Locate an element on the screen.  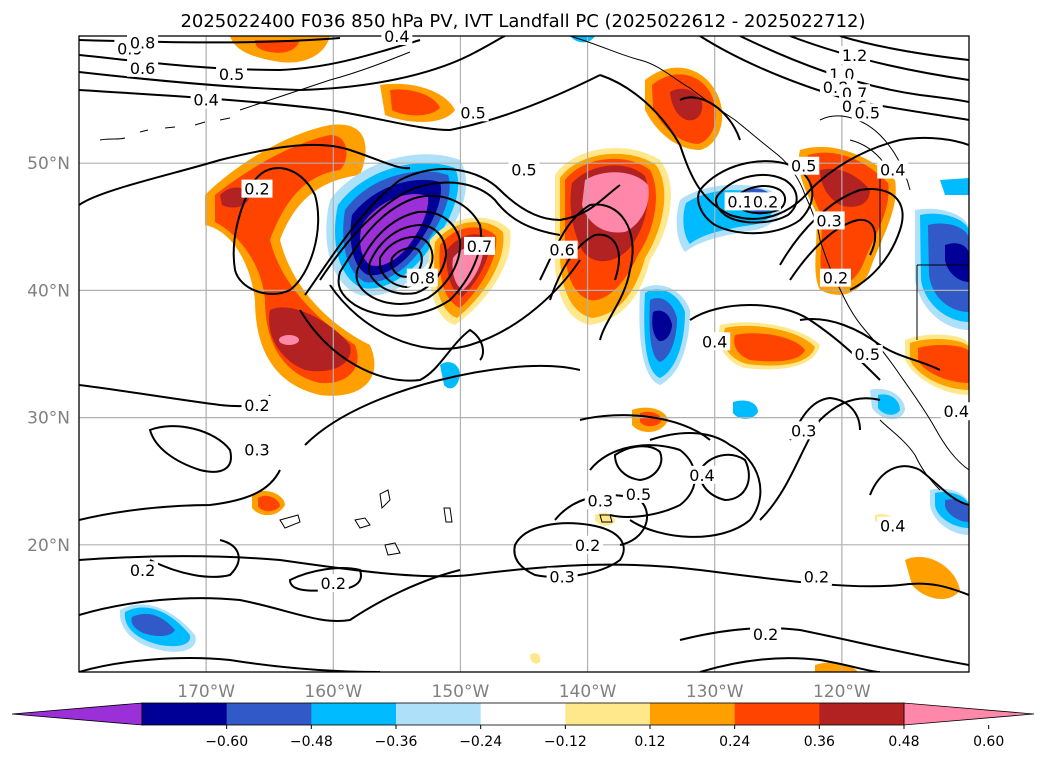
x-tick-label: 170°W is located at coordinates (206, 692).